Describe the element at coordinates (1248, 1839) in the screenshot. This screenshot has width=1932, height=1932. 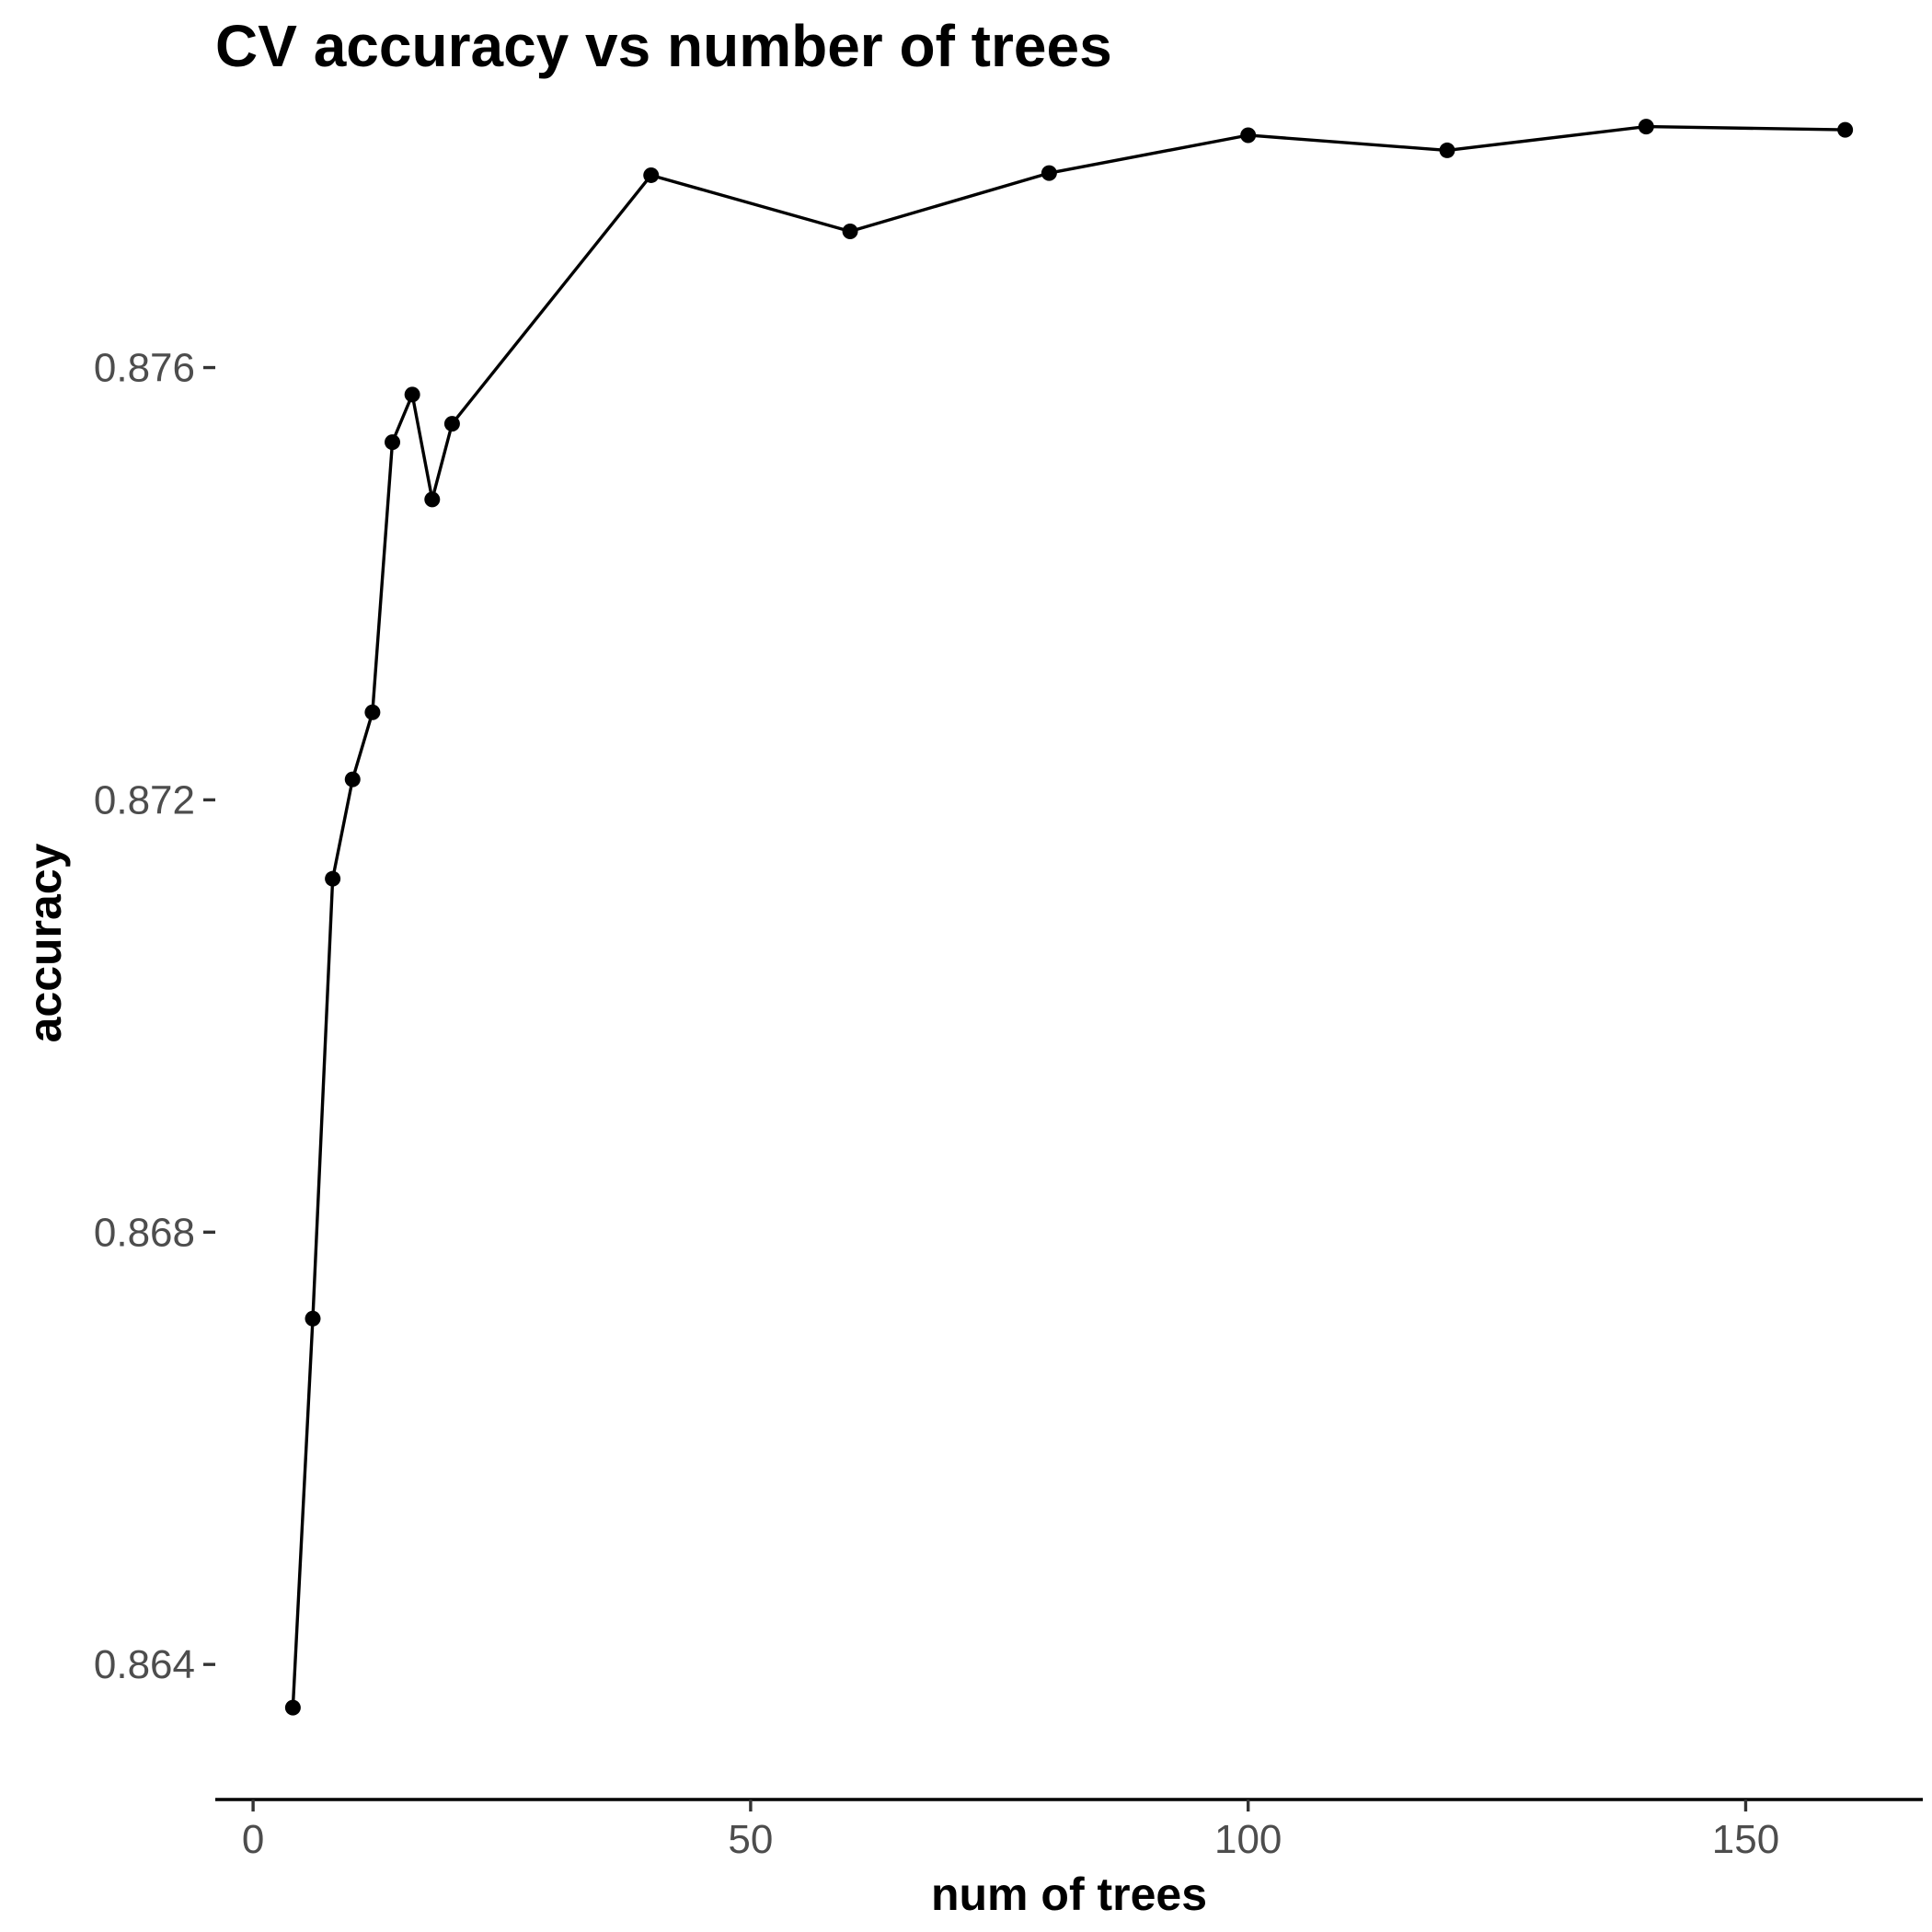
I see `x-tick-label: 100` at that location.